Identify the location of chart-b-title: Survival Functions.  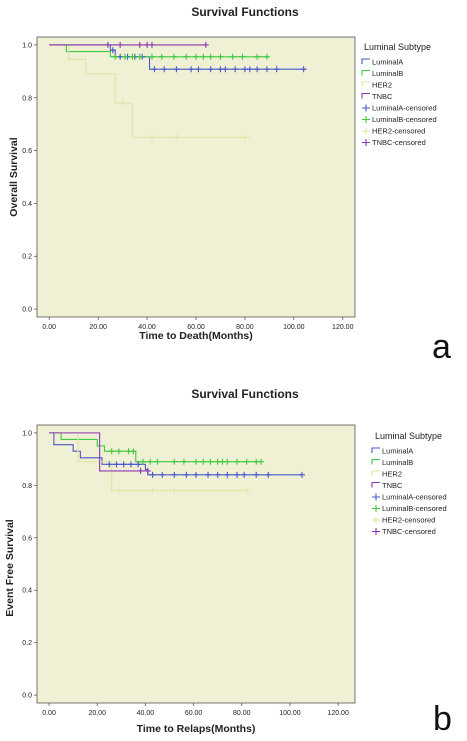
(245, 394).